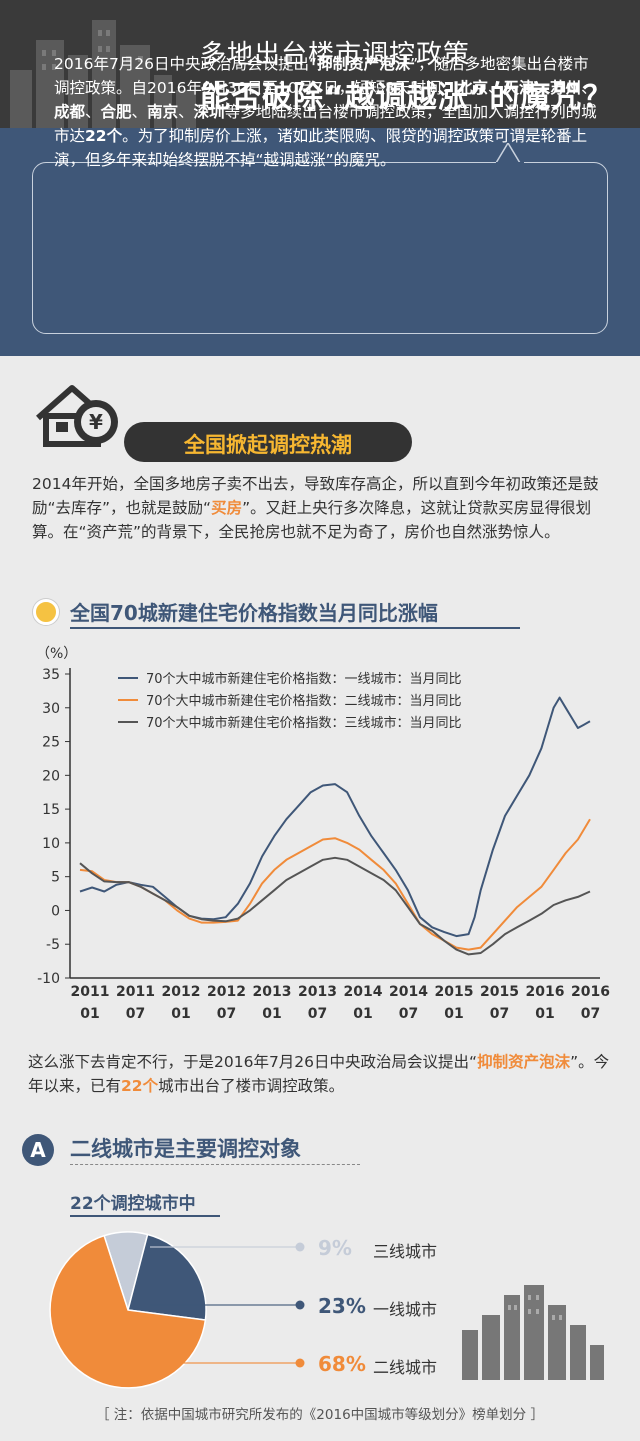  Describe the element at coordinates (533, 1332) in the screenshot. I see `city-skyline-small-icon` at that location.